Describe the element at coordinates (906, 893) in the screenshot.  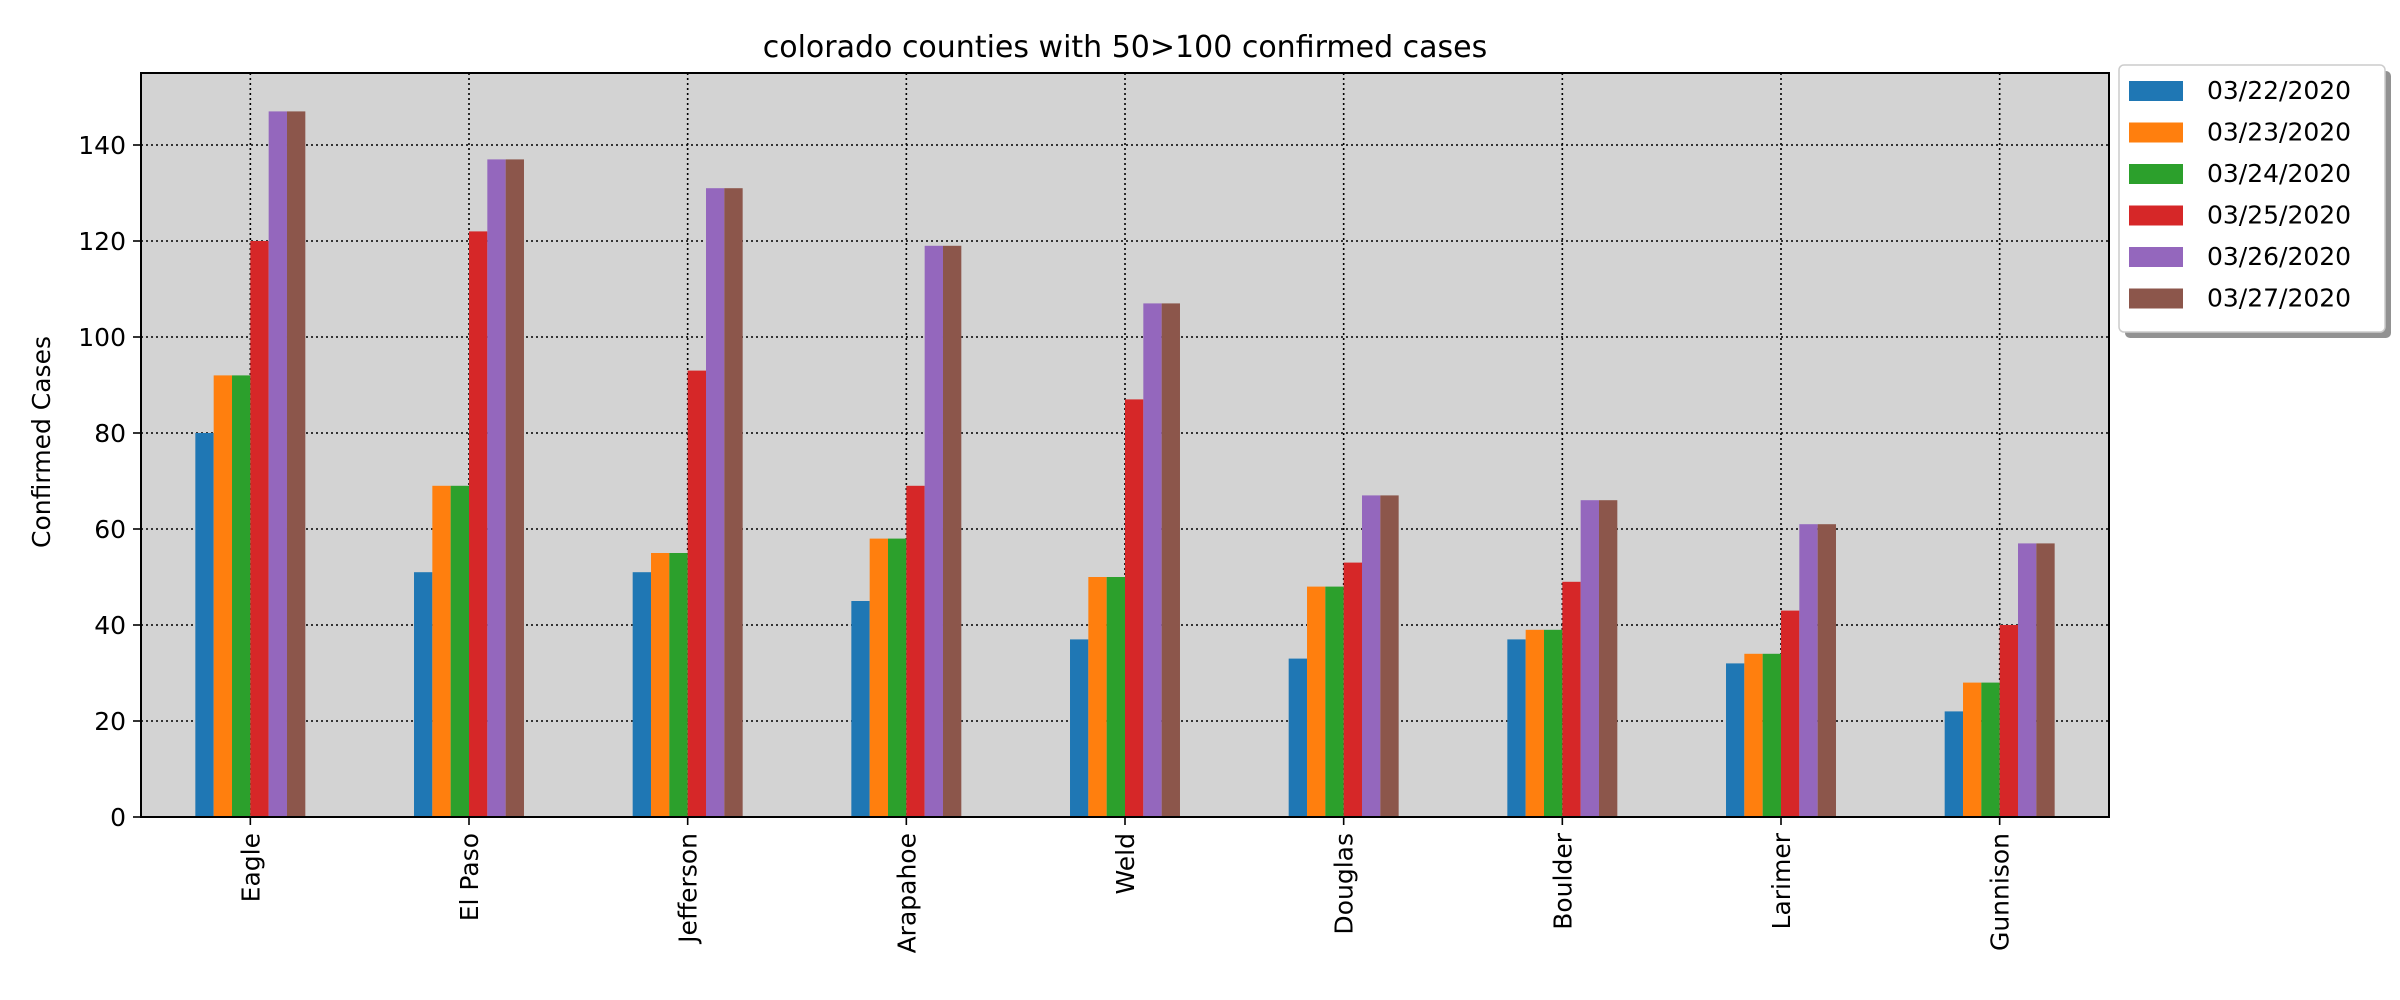
I see `x-tick-label: Arapahoe` at that location.